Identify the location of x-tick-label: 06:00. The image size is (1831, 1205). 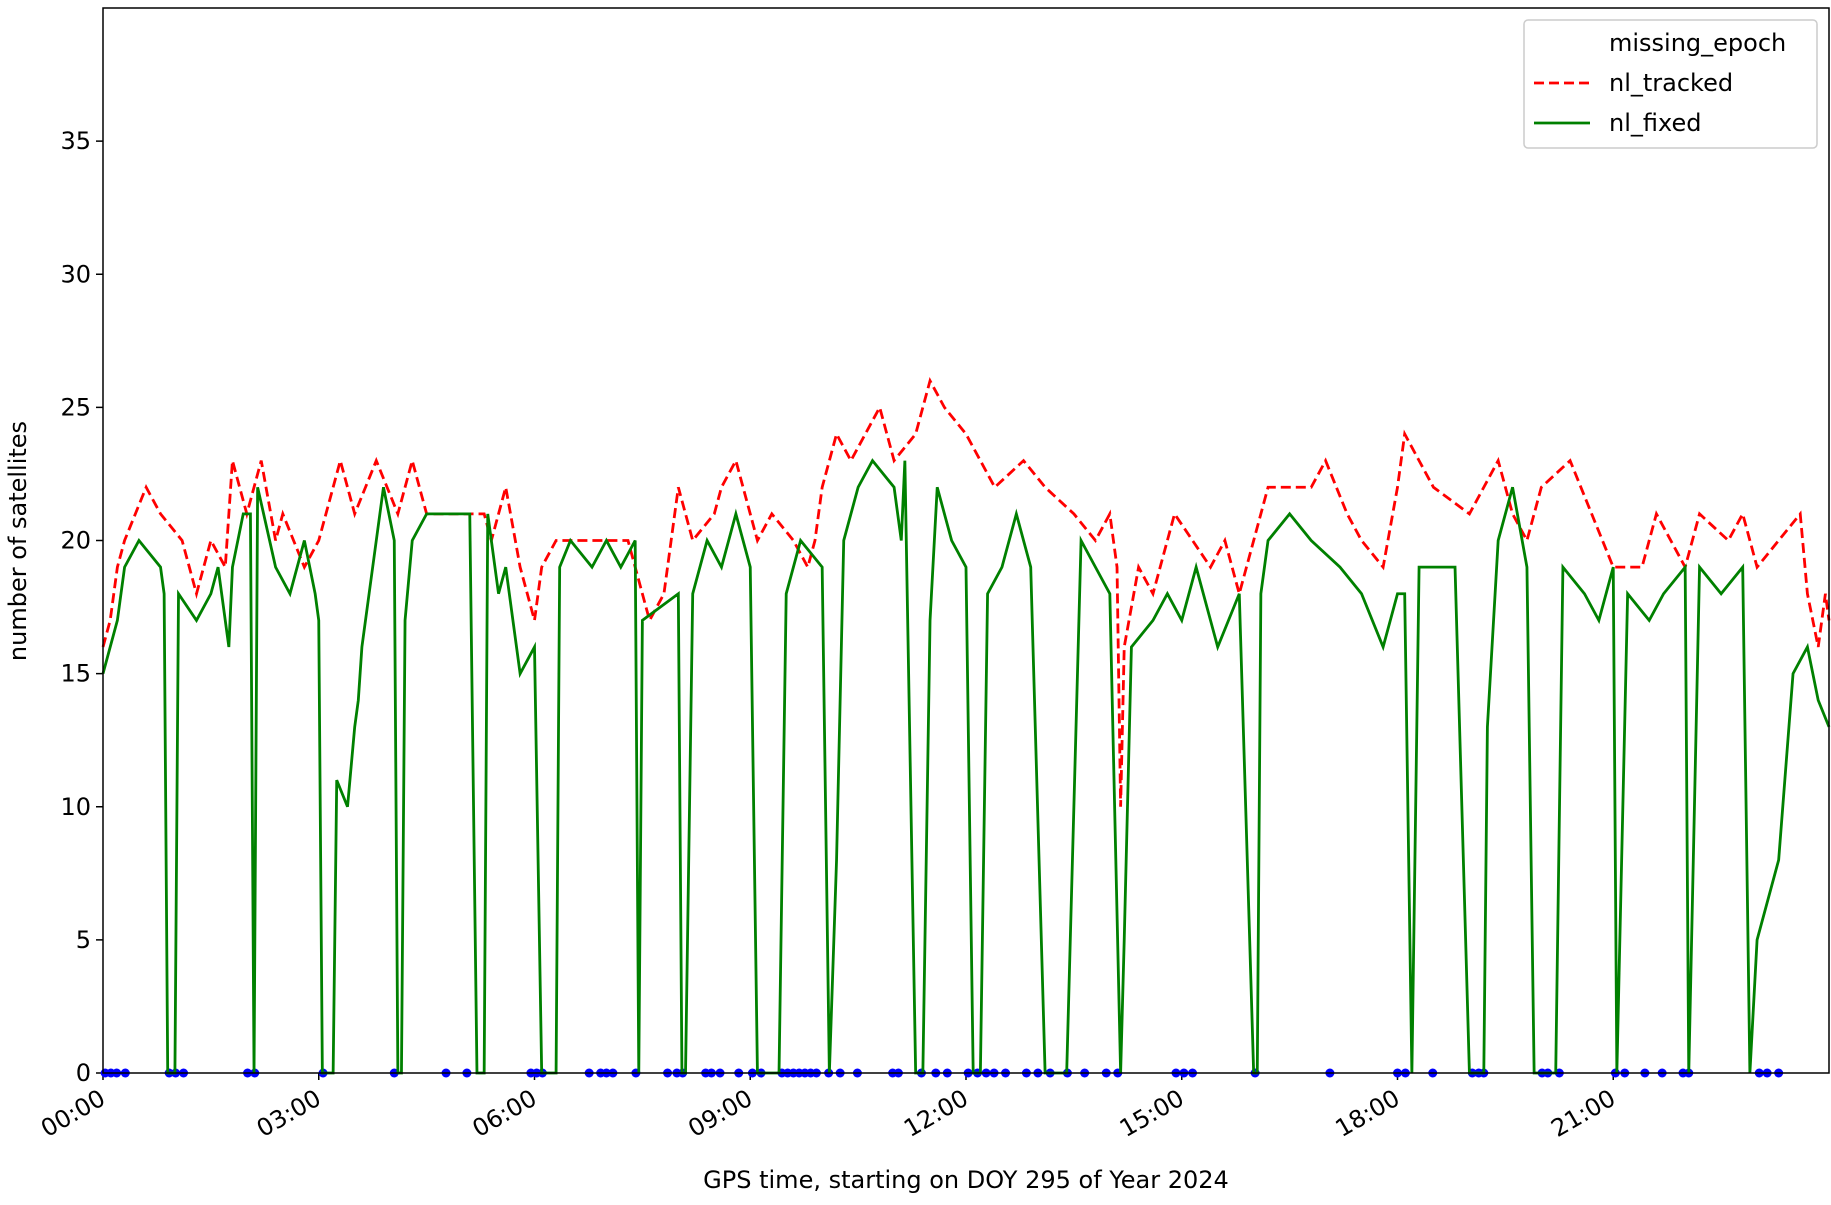
(505, 1113).